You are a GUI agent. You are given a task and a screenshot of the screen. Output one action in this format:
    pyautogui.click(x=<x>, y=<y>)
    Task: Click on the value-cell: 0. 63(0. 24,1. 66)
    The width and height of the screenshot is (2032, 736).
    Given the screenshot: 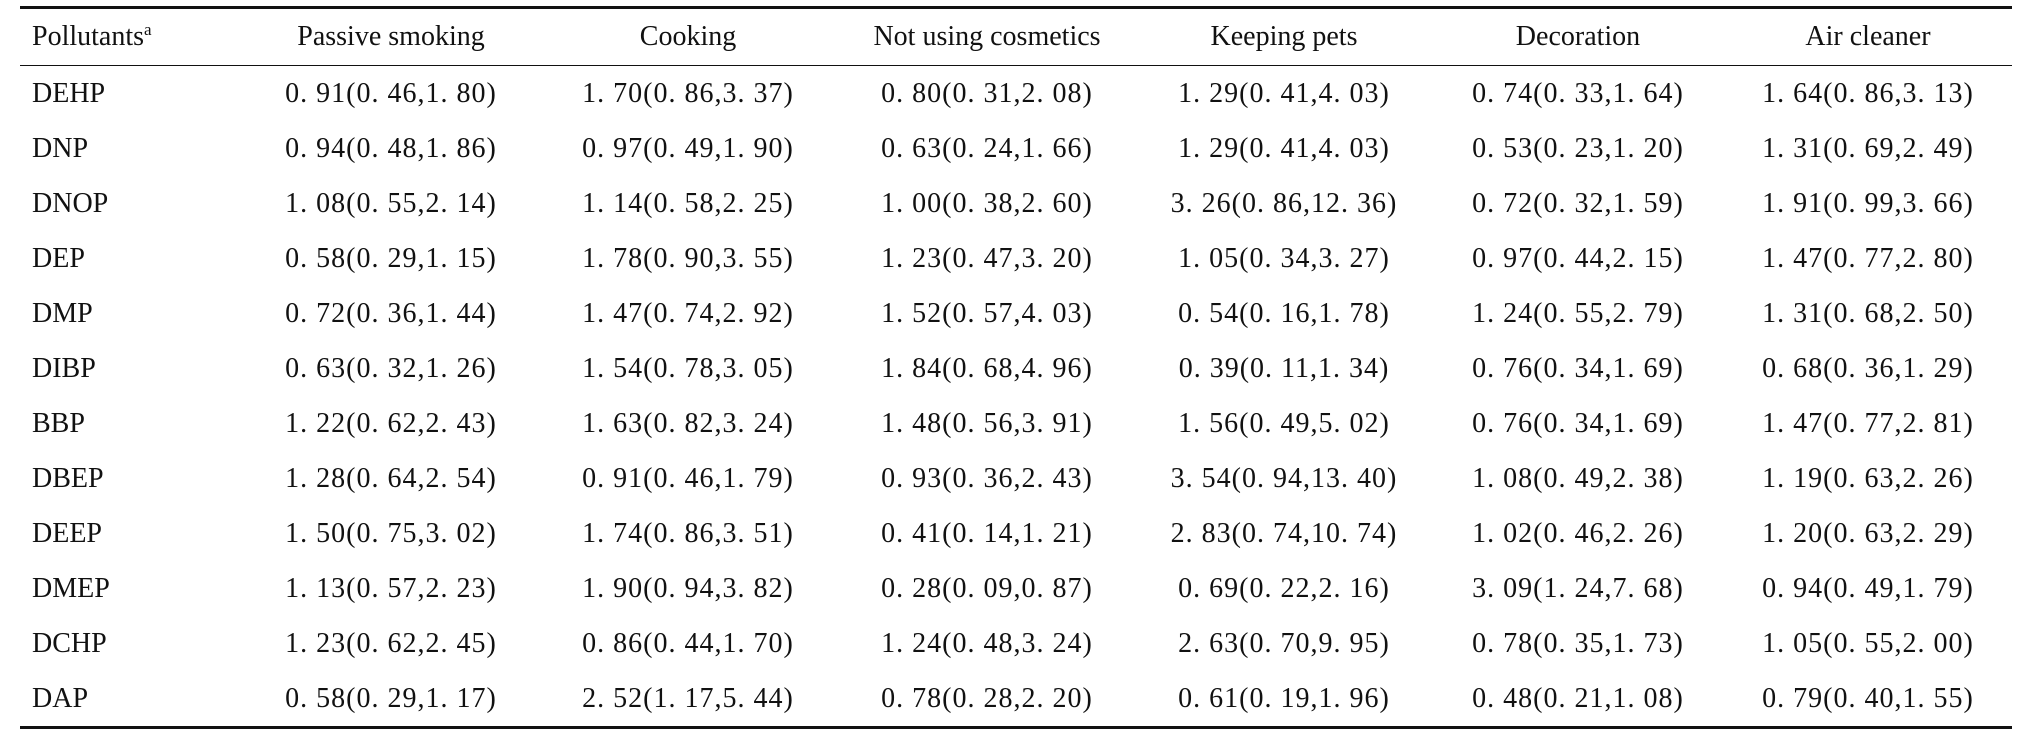 What is the action you would take?
    pyautogui.click(x=987, y=148)
    